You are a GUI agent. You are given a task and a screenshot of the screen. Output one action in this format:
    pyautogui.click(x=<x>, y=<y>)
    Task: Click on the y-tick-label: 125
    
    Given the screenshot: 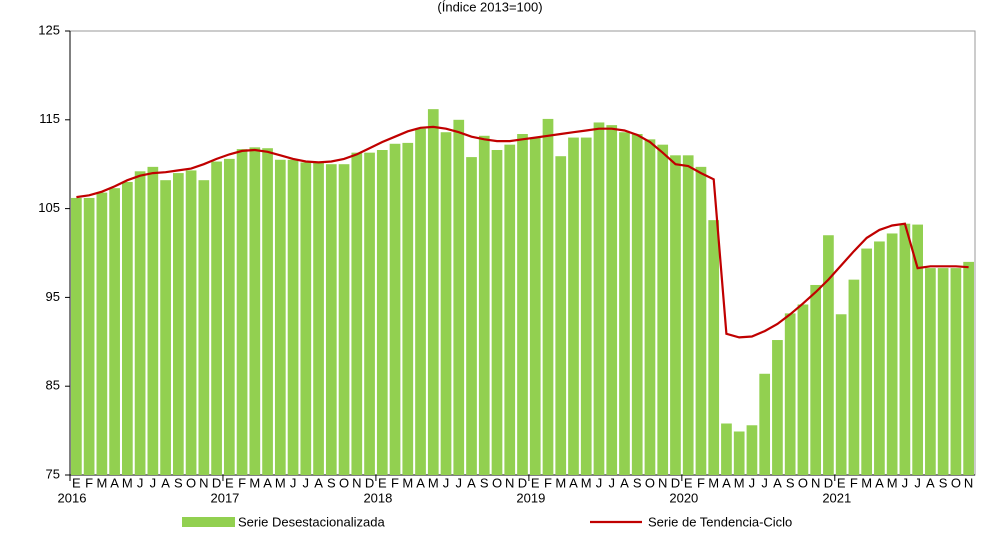 What is the action you would take?
    pyautogui.click(x=49, y=29)
    